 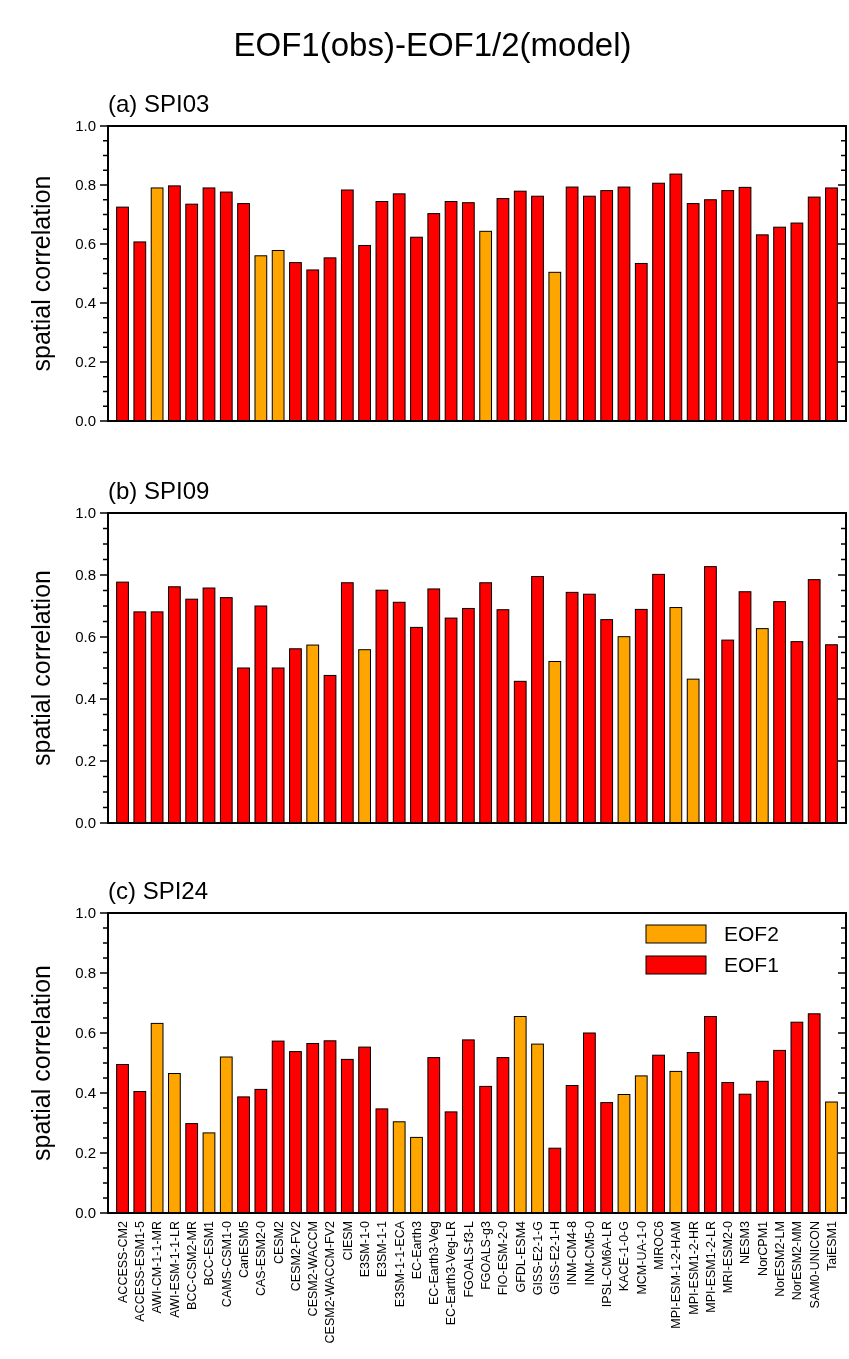 What do you see at coordinates (330, 1282) in the screenshot?
I see `x-tick-label: CESM2-WACCM-FV2` at bounding box center [330, 1282].